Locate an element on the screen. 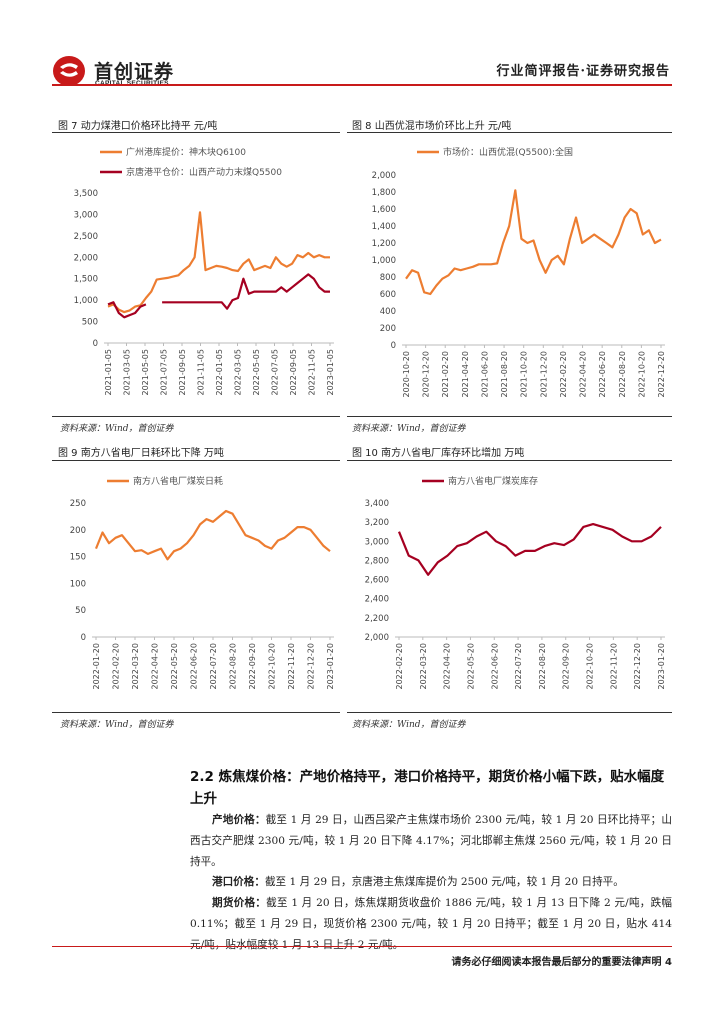 The width and height of the screenshot is (724, 1024). figure-8-top-rule is located at coordinates (509, 132).